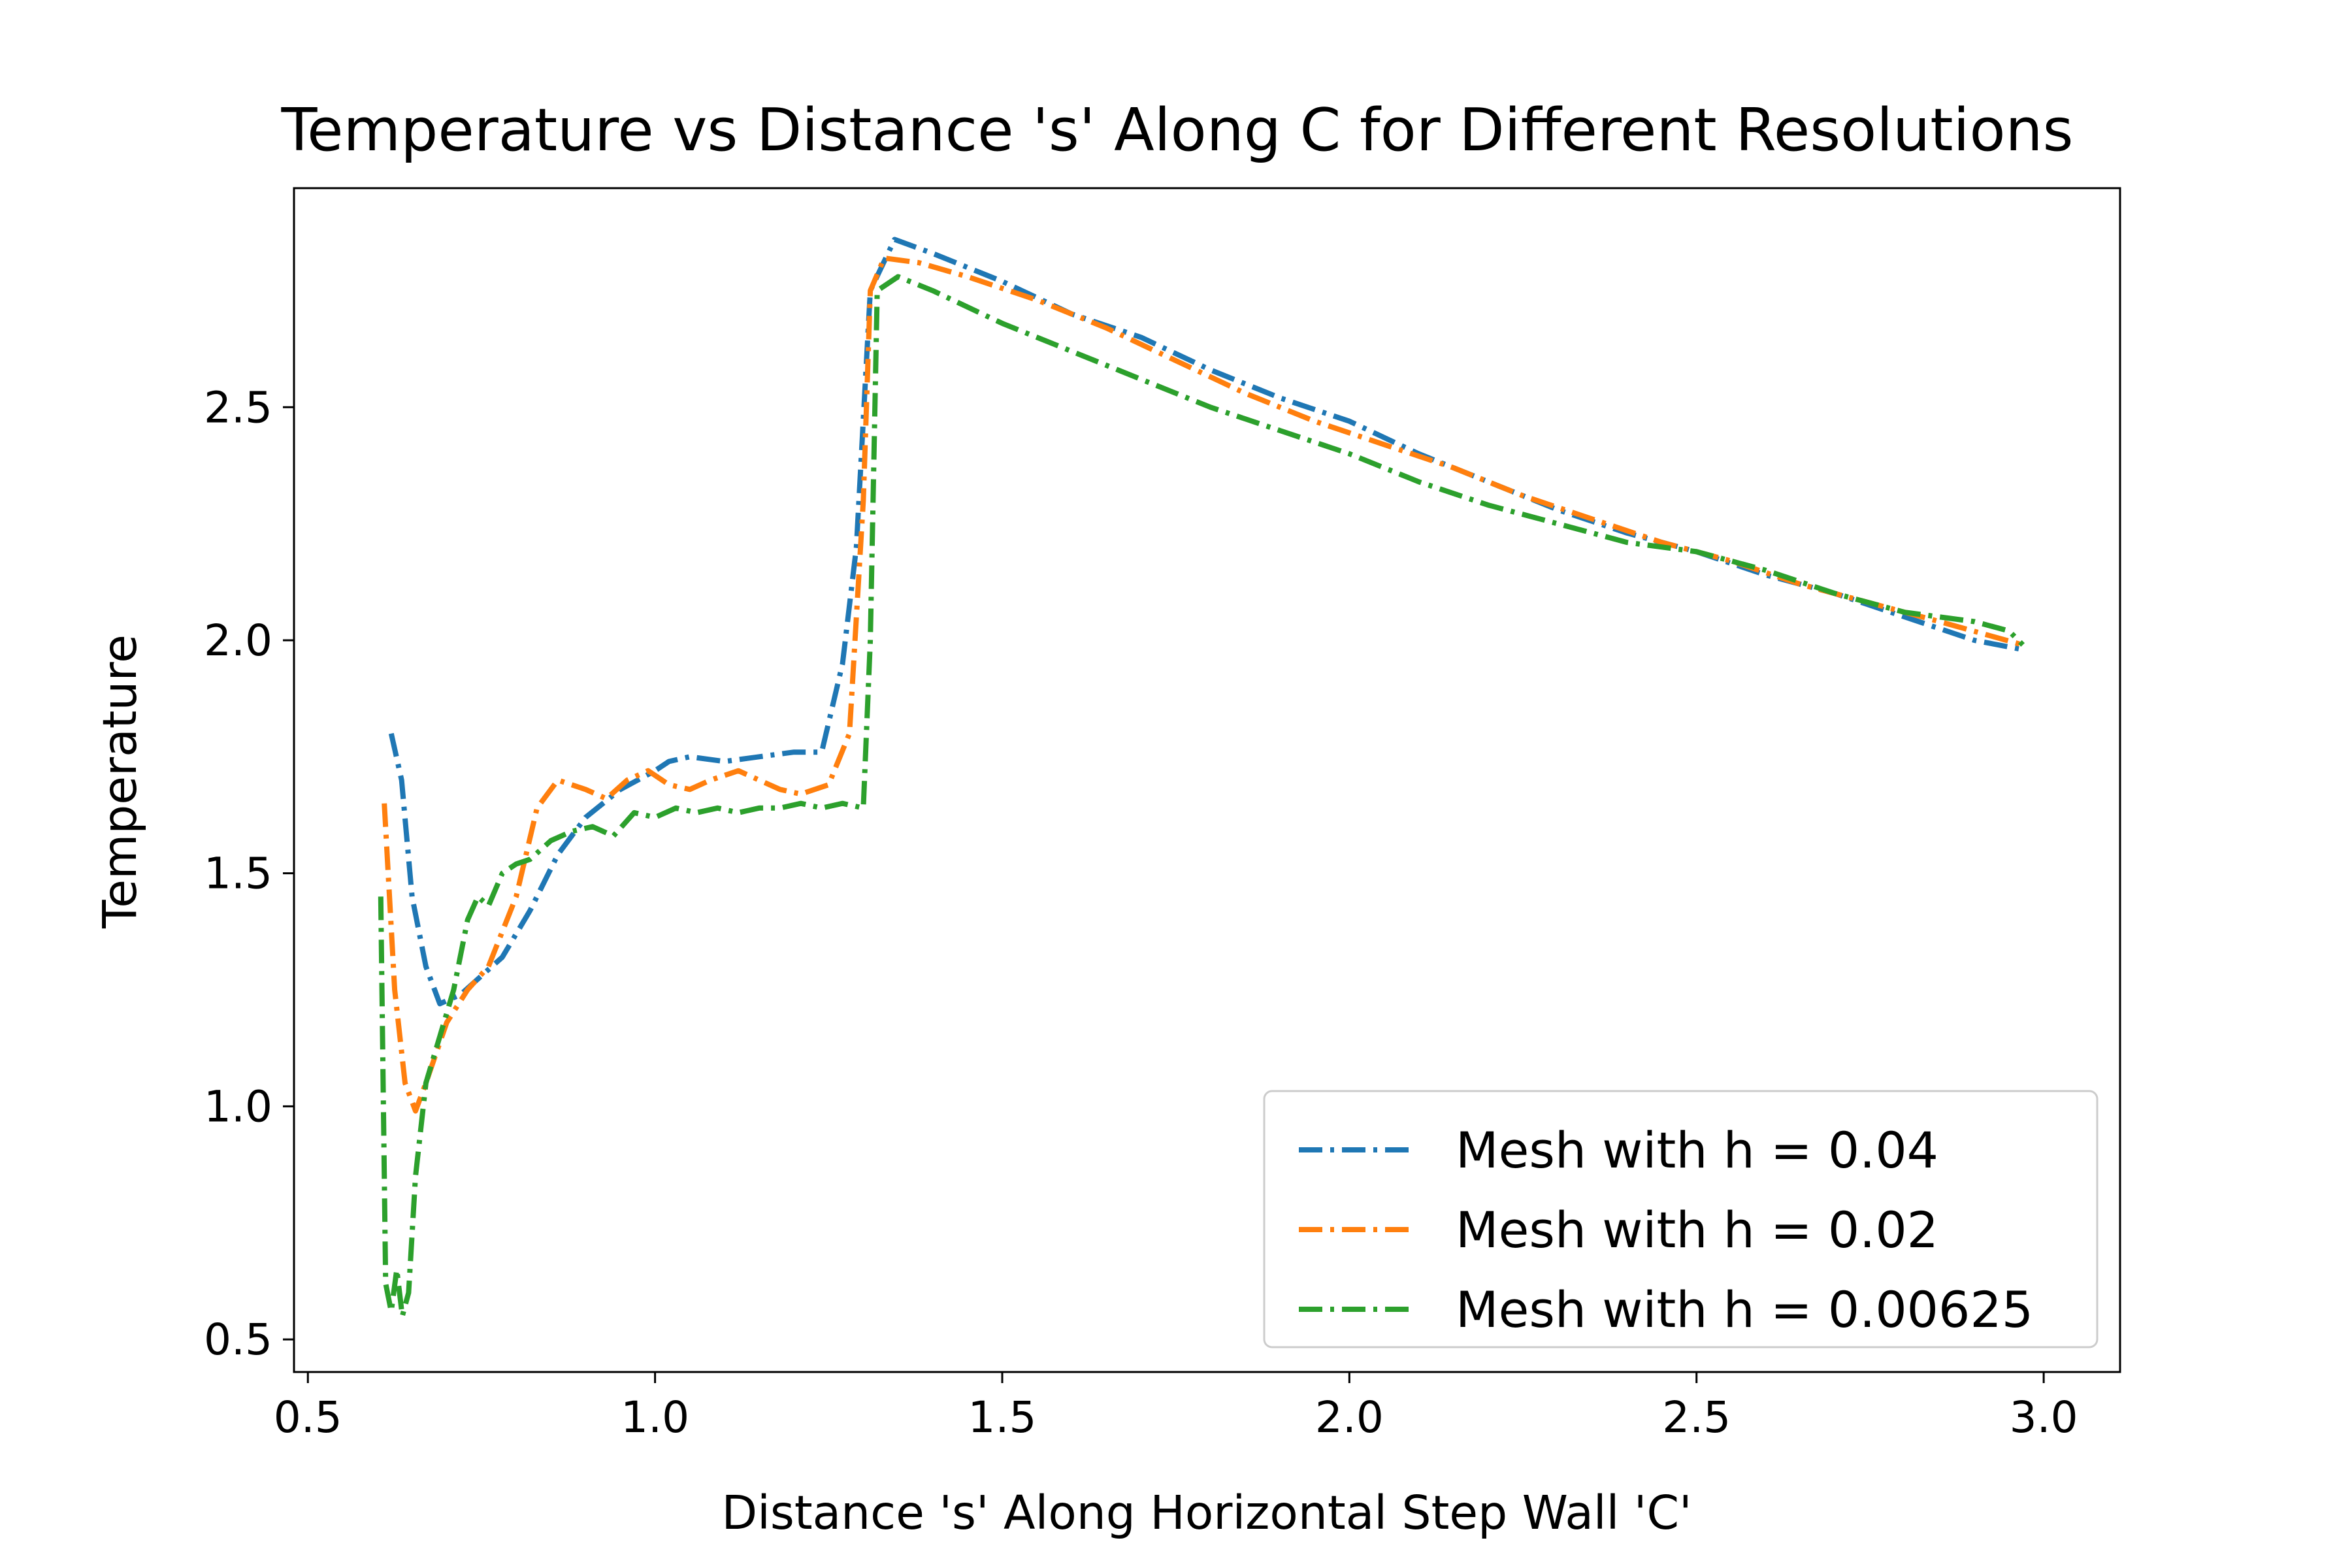 The height and width of the screenshot is (1568, 2352). I want to click on y-tick-label: 2.0, so click(238, 640).